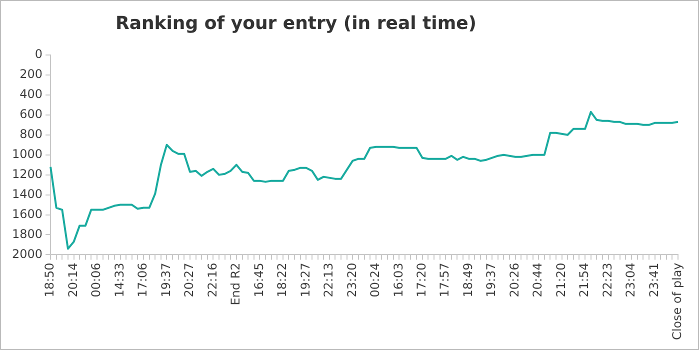 This screenshot has width=699, height=350. Describe the element at coordinates (31, 74) in the screenshot. I see `y-tick-label: 200` at that location.